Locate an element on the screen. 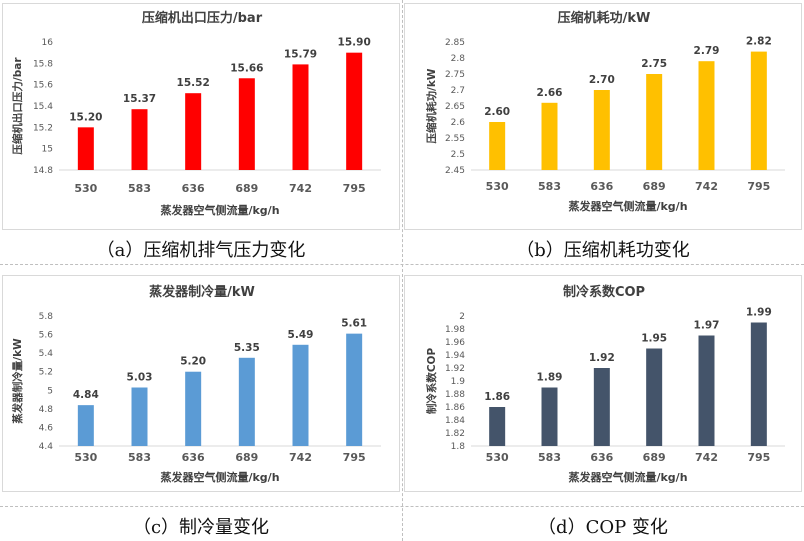 The width and height of the screenshot is (804, 541). y-axis-label: 蒸发器制冷量/kW is located at coordinates (17, 381).